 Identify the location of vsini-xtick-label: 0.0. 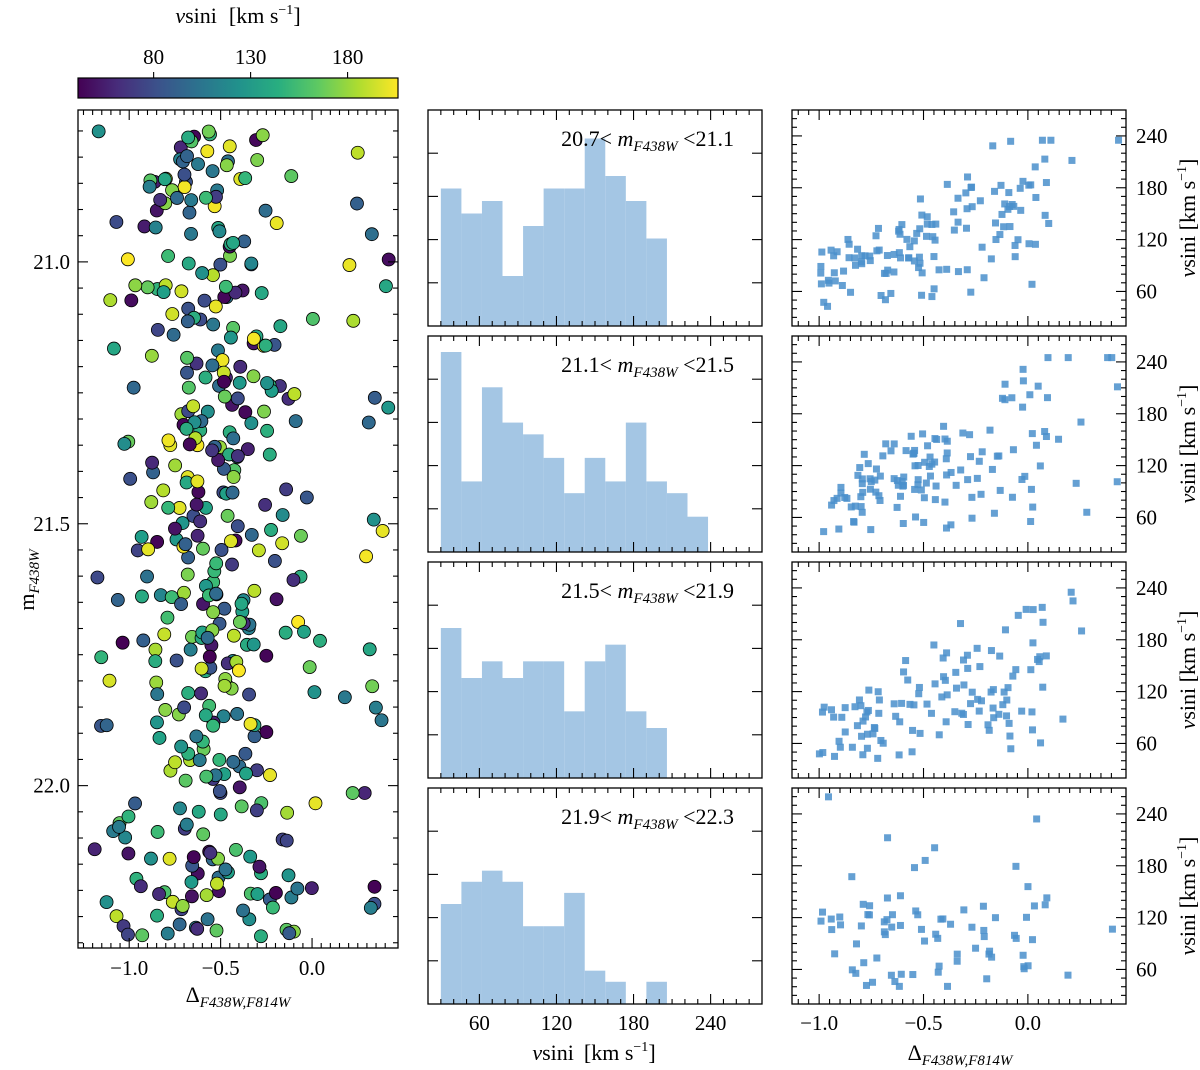
(1028, 1023).